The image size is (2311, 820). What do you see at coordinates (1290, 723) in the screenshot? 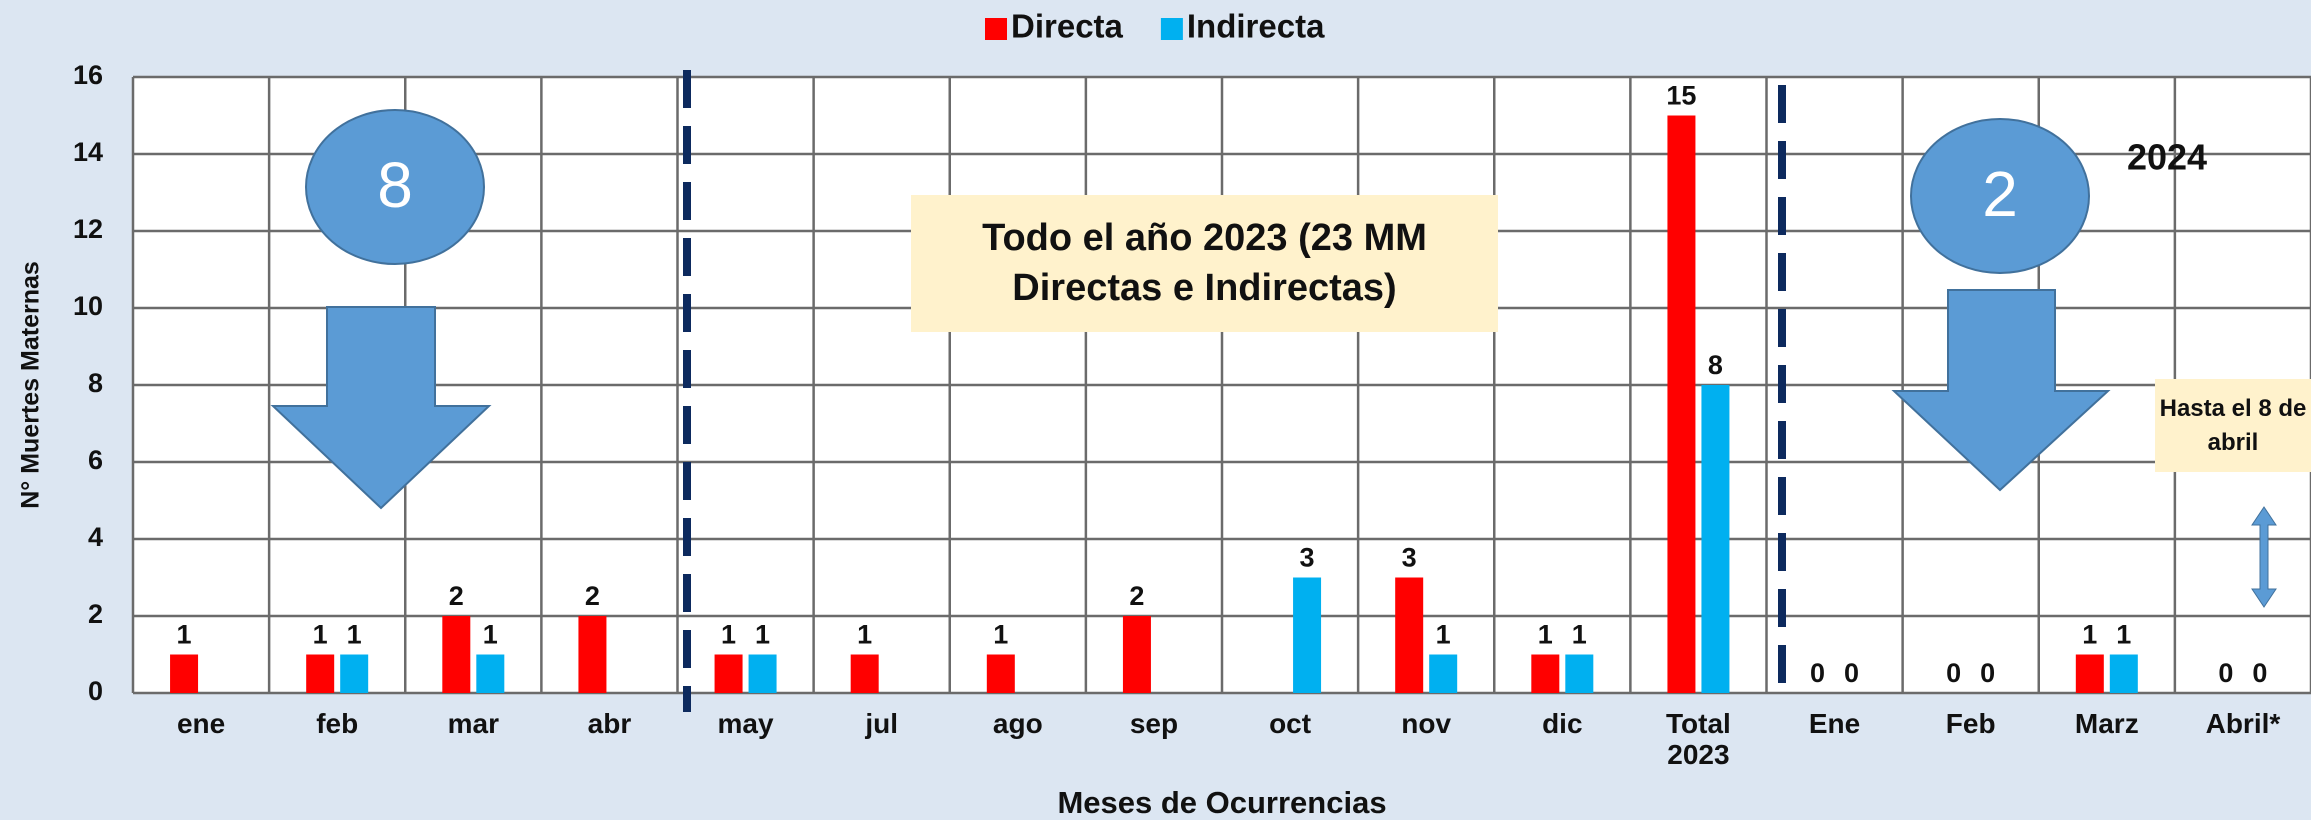
I see `x-tick-label: oct` at bounding box center [1290, 723].